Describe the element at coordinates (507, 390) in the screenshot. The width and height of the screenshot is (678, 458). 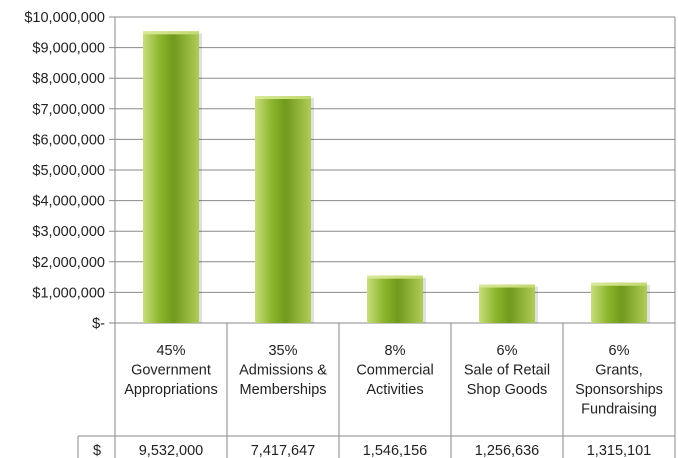
I see `category-label-line: Shop Goods` at that location.